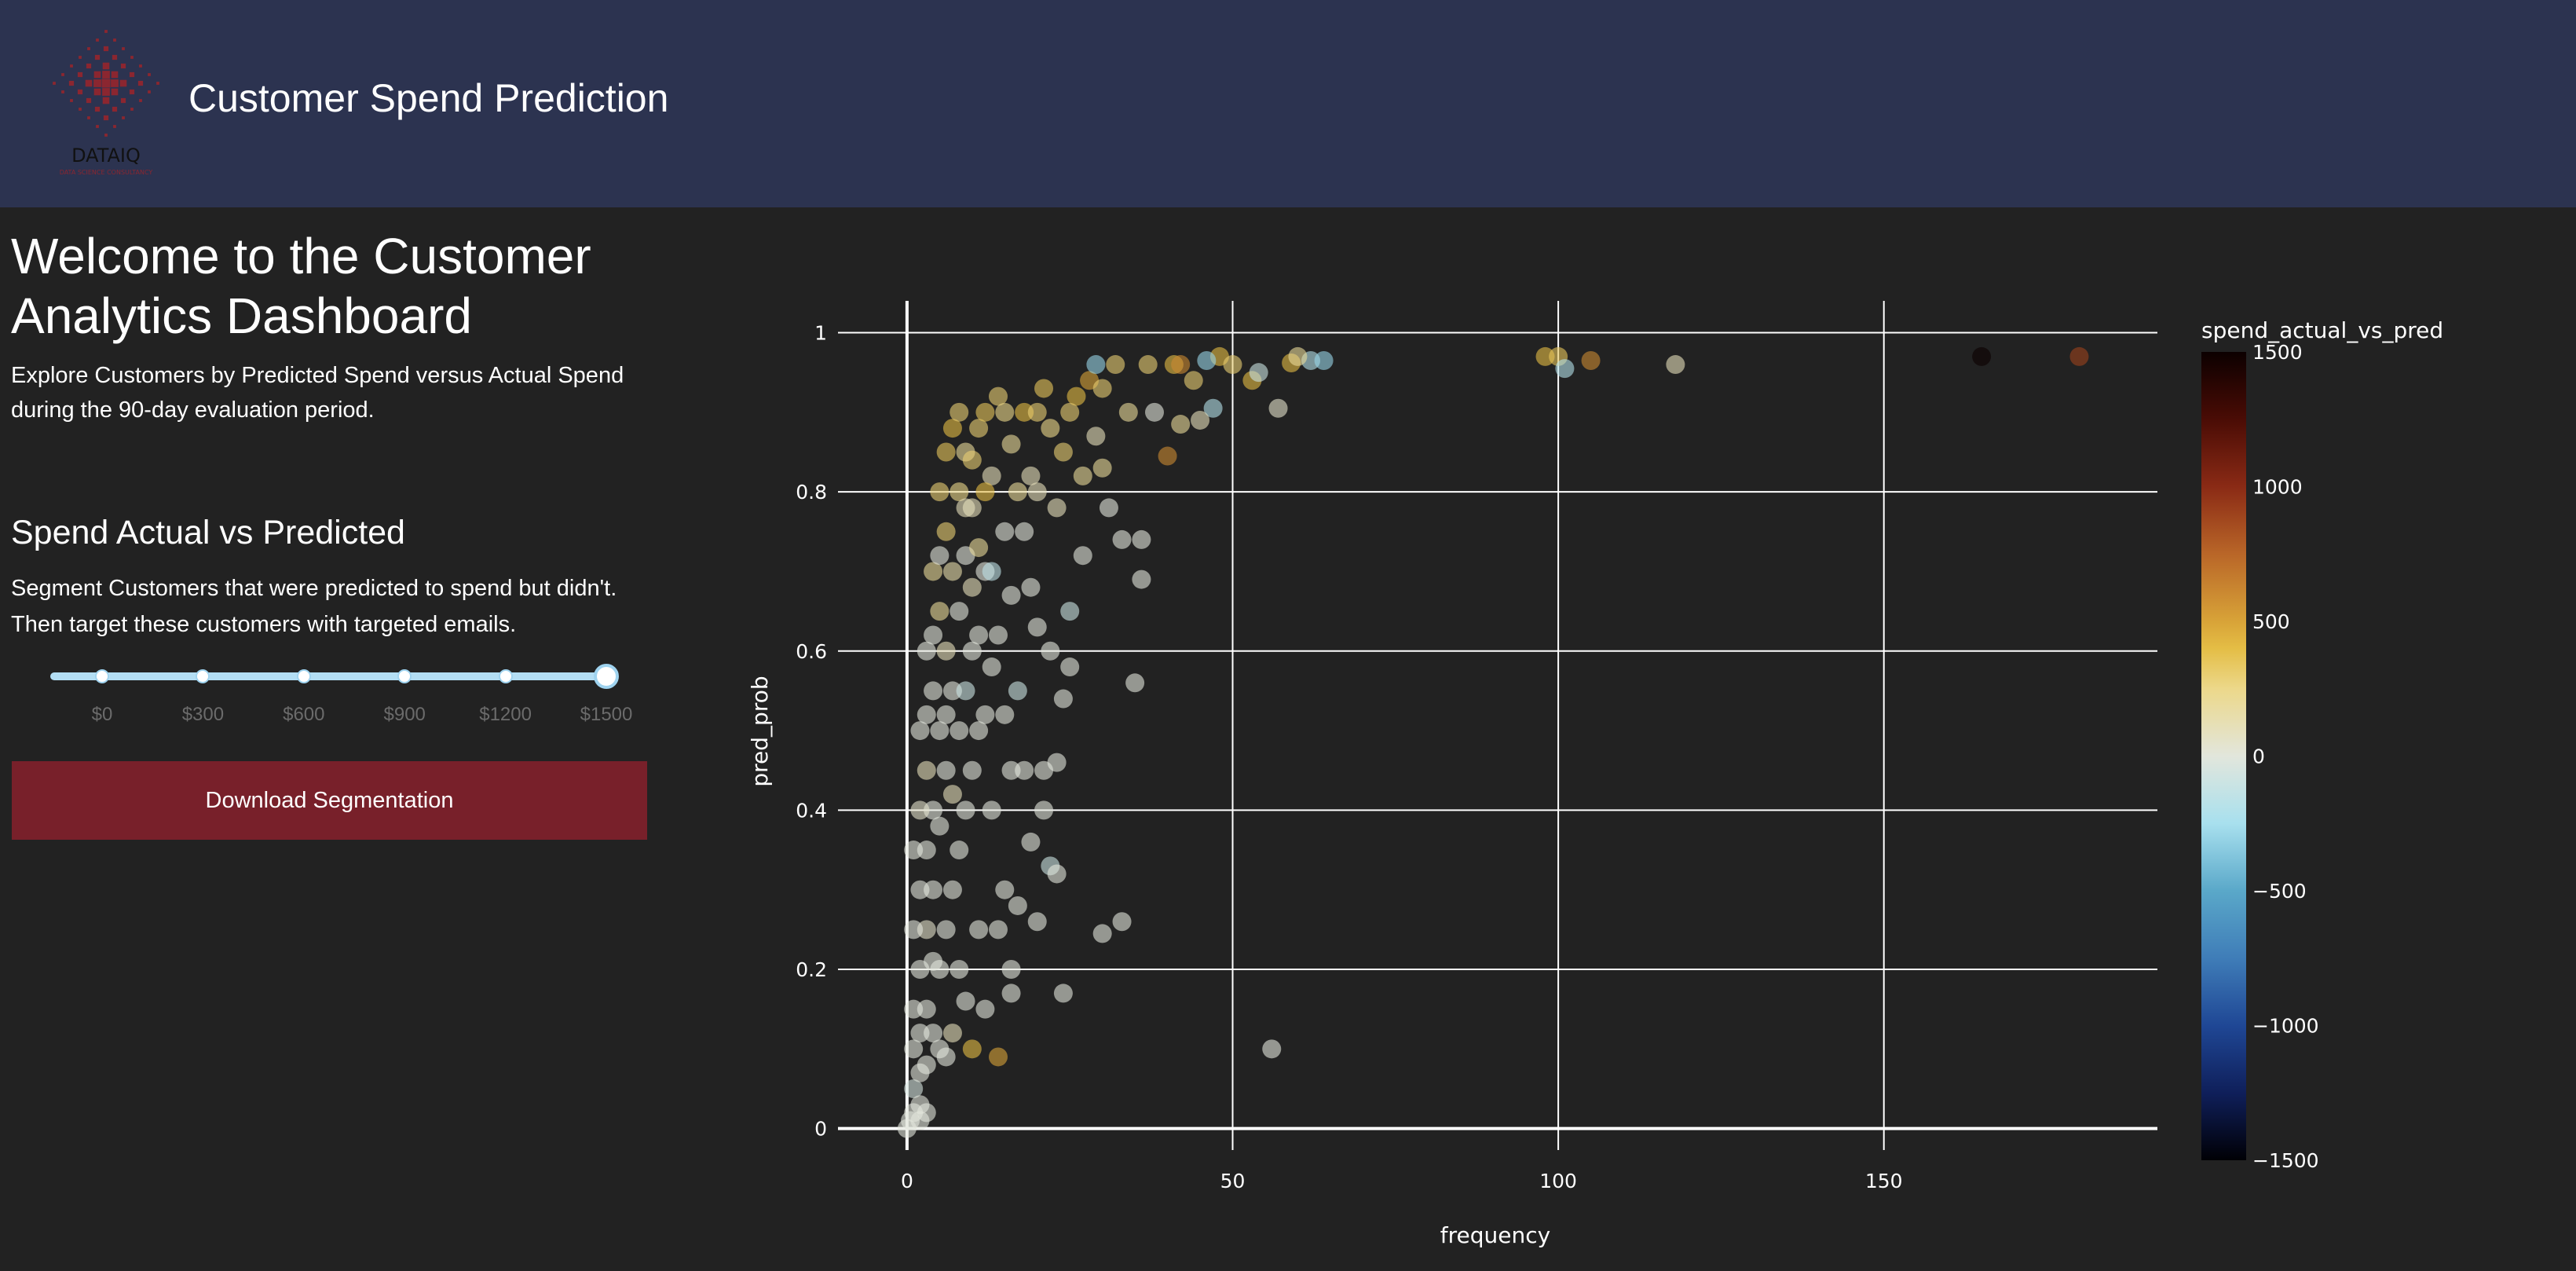 This screenshot has height=1271, width=2576. Describe the element at coordinates (821, 333) in the screenshot. I see `y-tick-label: 1` at that location.